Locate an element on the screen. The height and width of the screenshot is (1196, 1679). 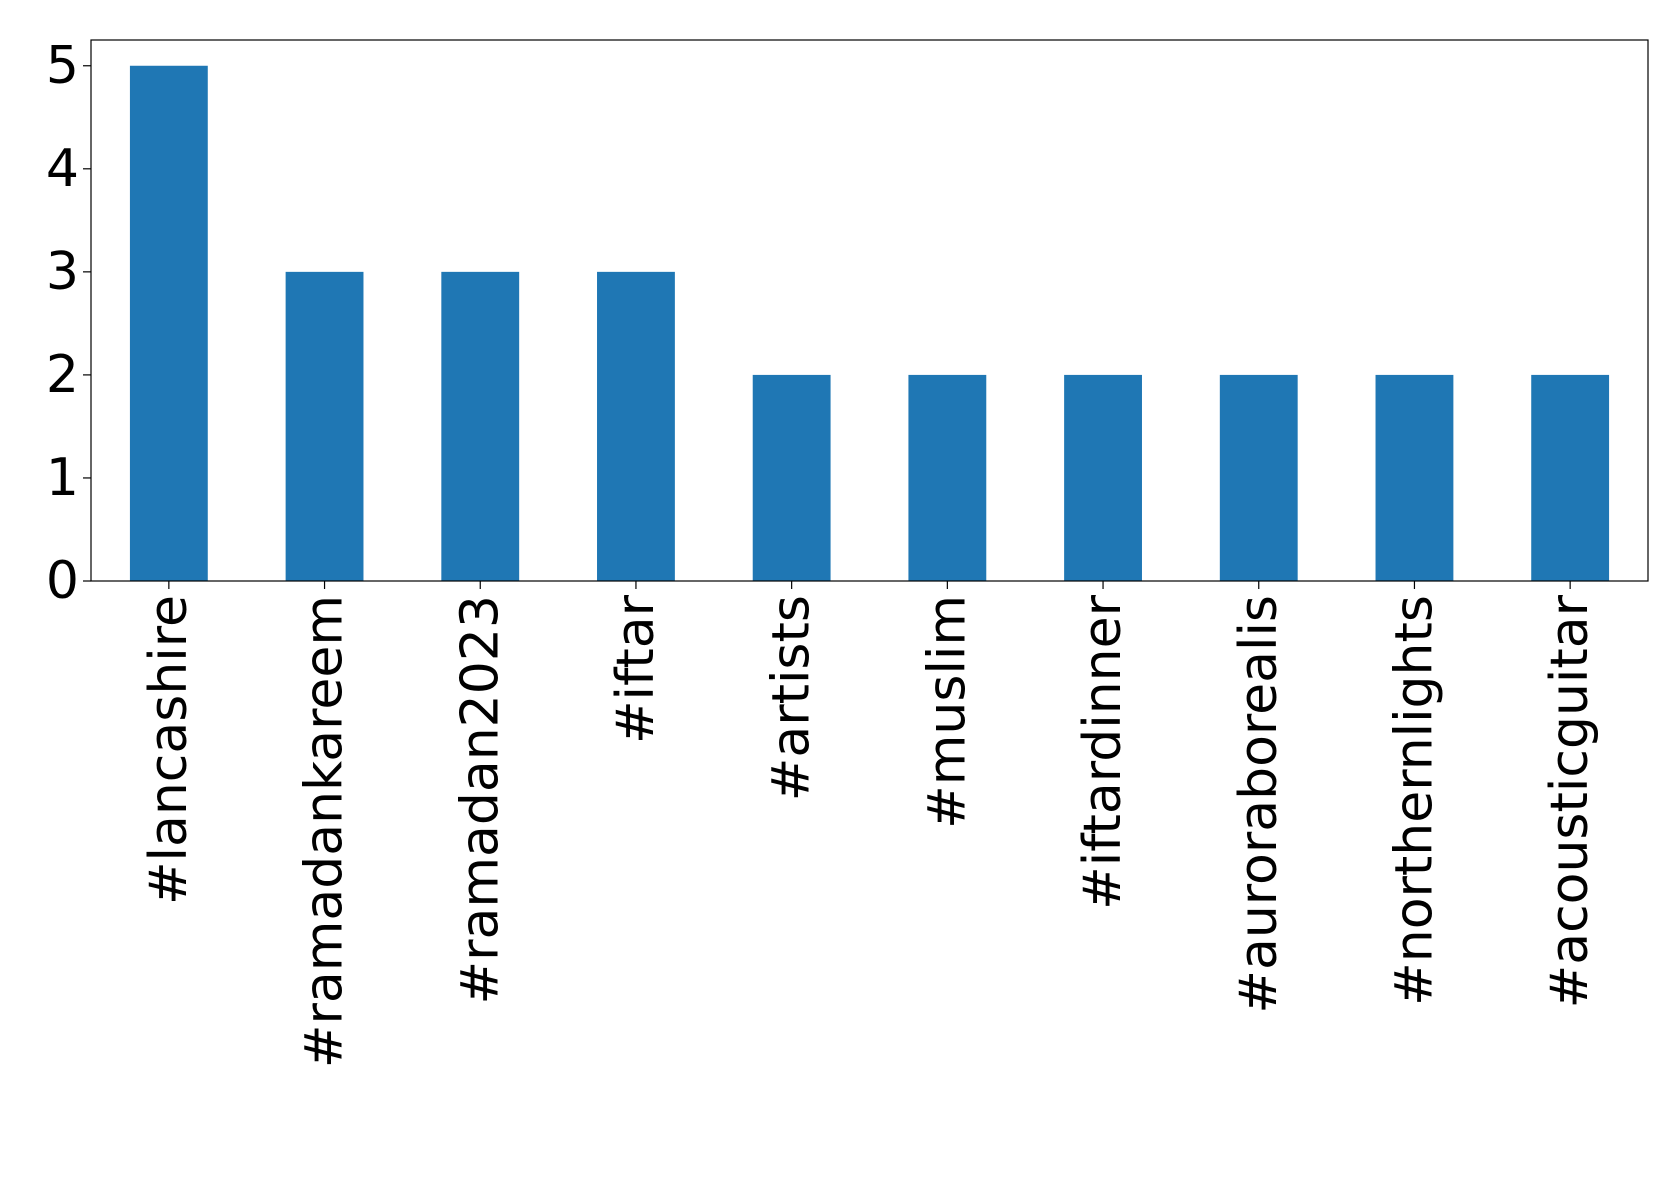
y-tick-label: 1 is located at coordinates (62, 478).